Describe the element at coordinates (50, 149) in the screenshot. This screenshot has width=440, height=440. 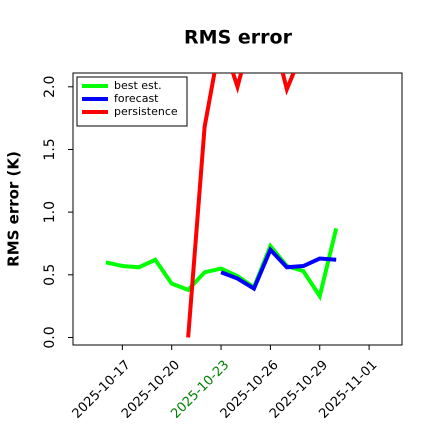
I see `y-tick-label: 1.5` at that location.